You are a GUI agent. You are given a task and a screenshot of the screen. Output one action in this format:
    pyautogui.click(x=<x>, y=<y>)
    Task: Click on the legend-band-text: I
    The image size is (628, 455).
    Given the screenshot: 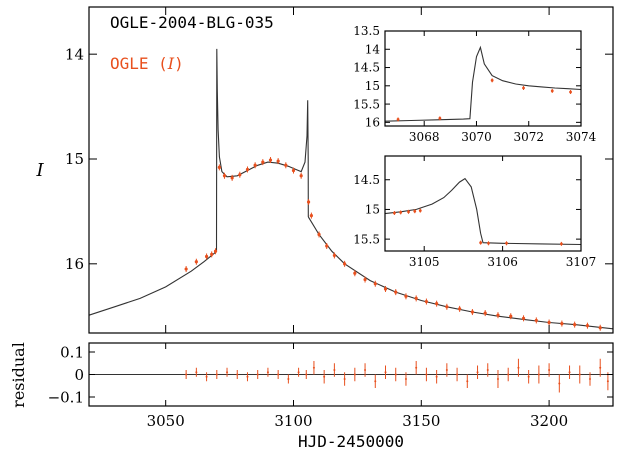 What is the action you would take?
    pyautogui.click(x=171, y=63)
    